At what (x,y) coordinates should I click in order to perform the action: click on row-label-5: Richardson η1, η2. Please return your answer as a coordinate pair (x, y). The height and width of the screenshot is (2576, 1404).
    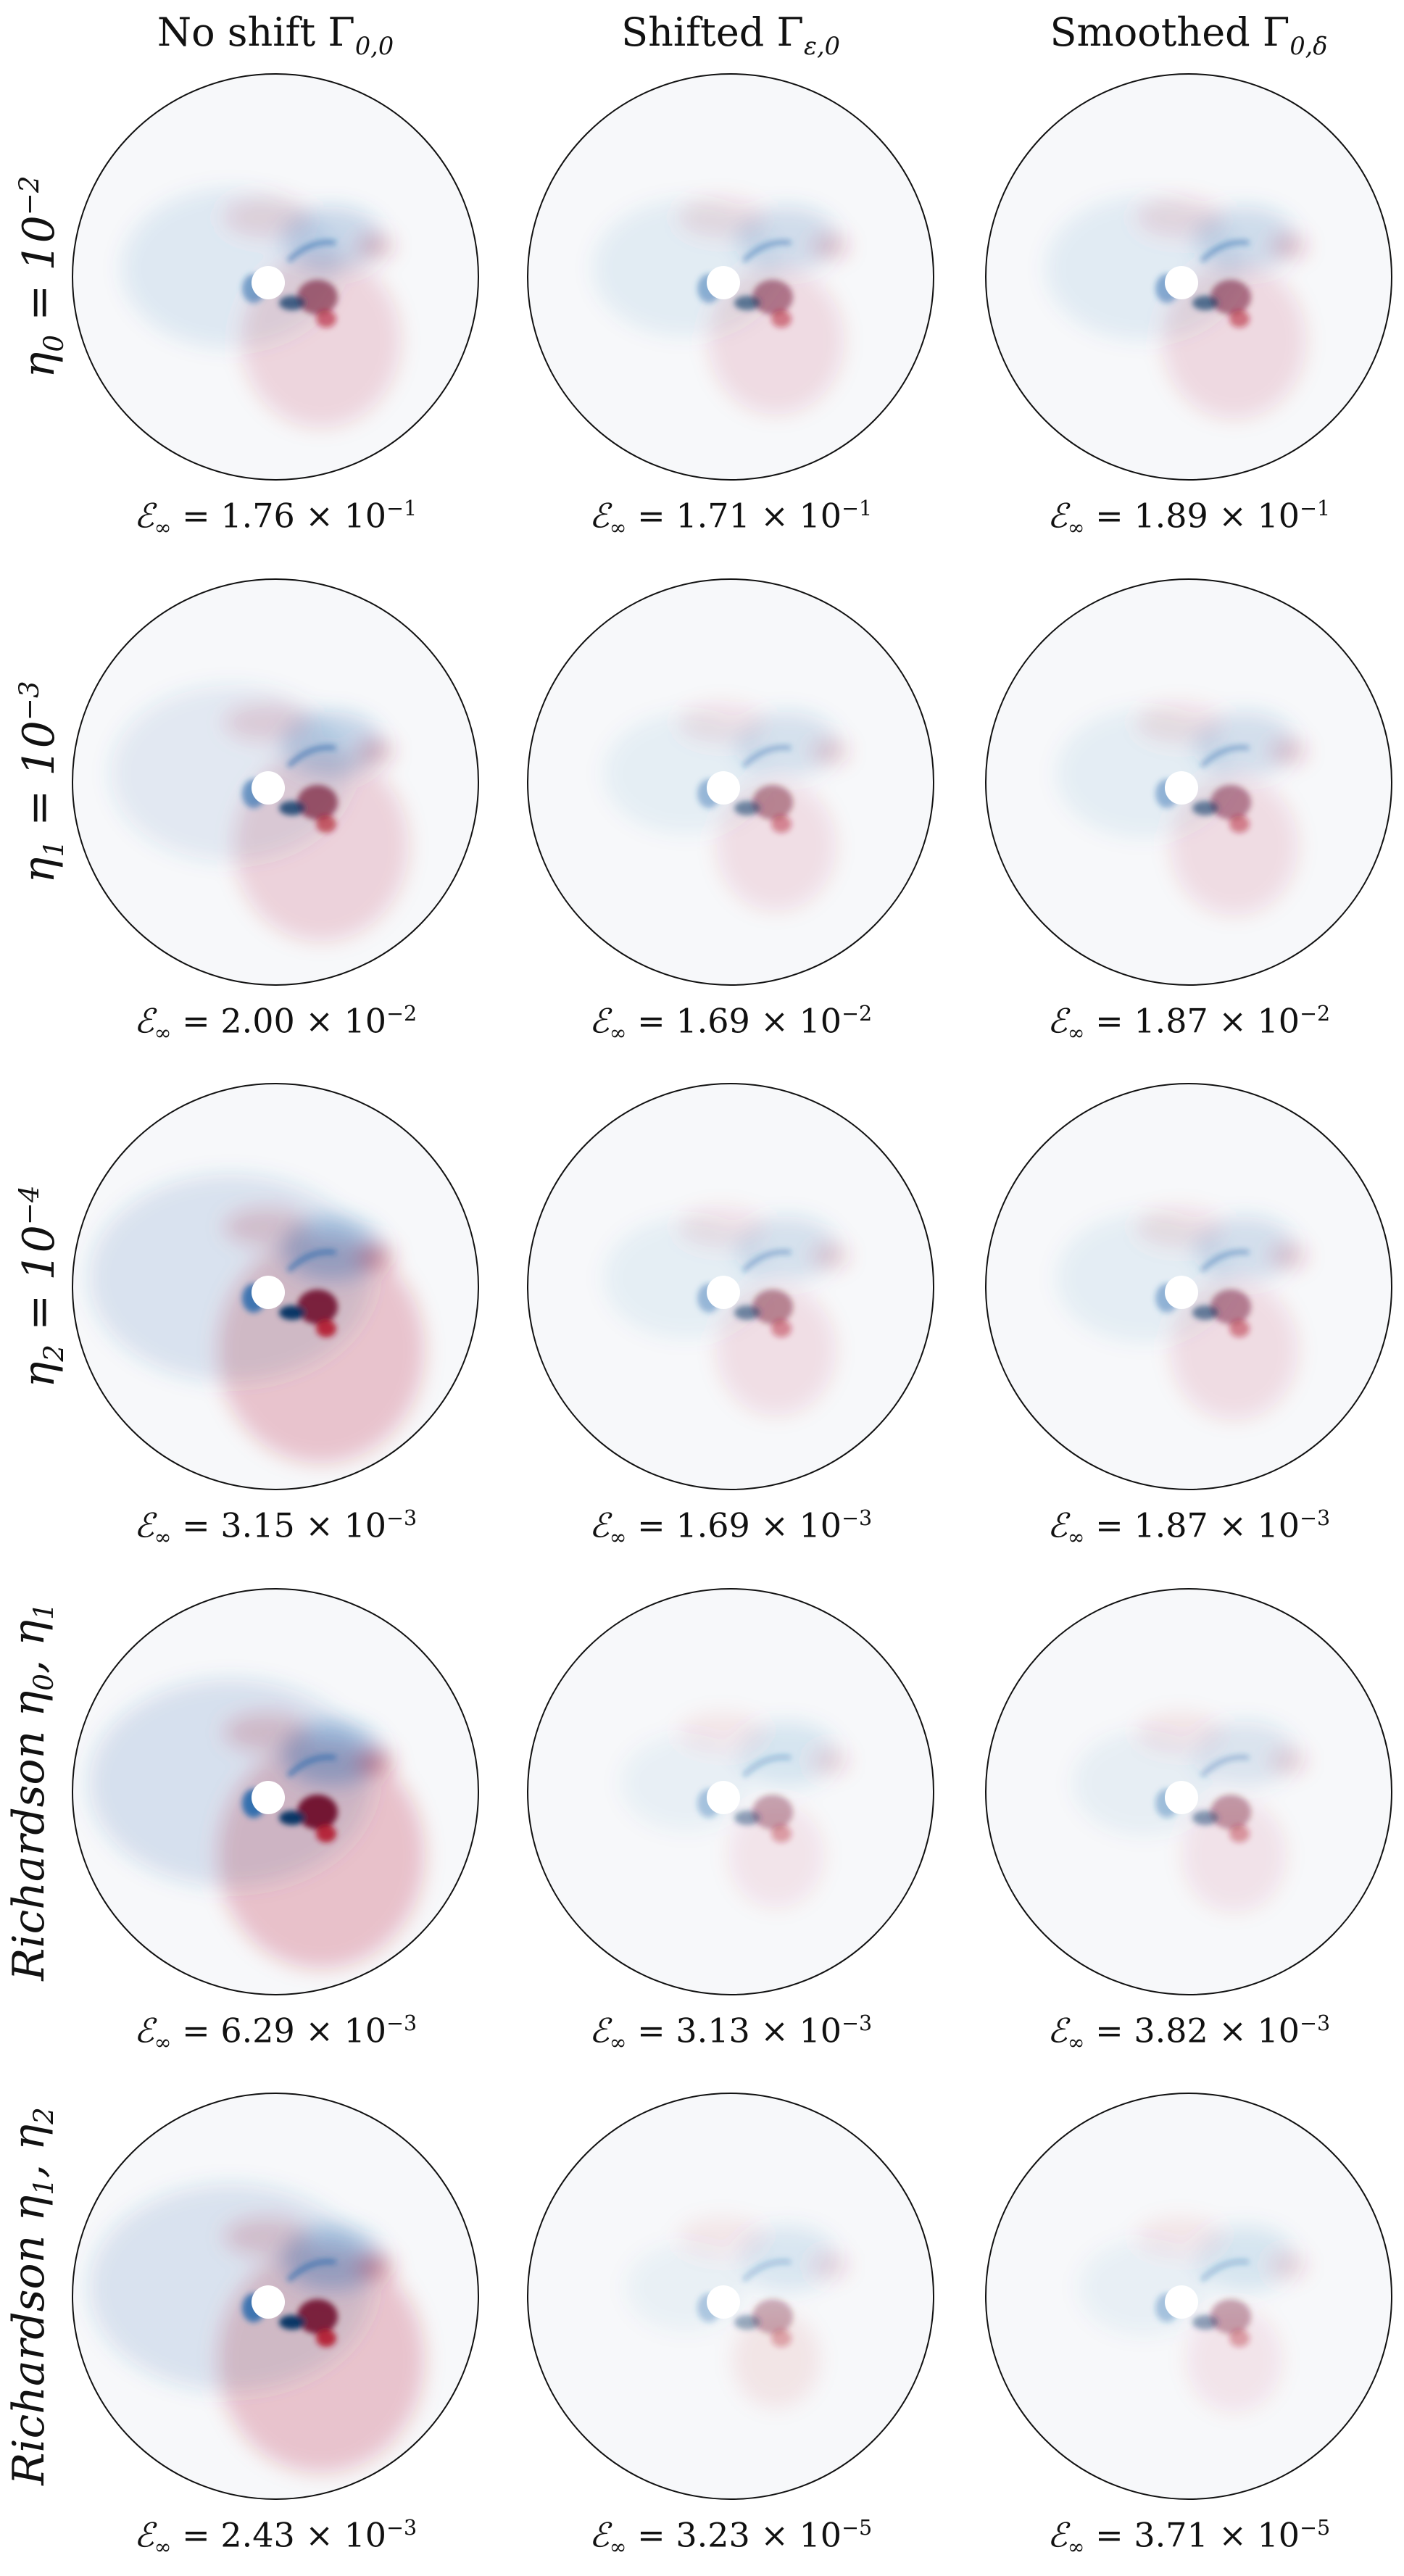
    Looking at the image, I should click on (31, 2296).